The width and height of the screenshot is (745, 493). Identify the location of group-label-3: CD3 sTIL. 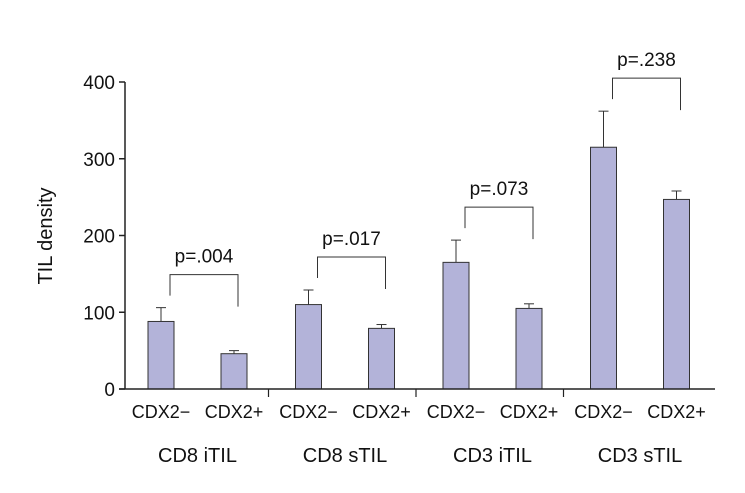
(640, 456).